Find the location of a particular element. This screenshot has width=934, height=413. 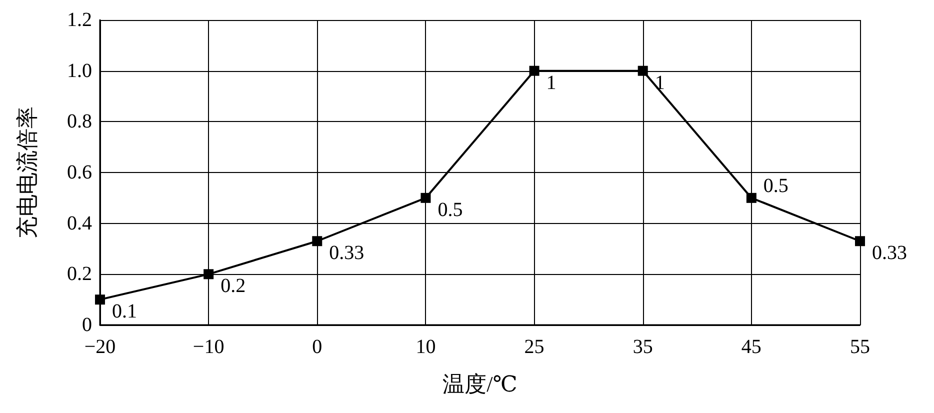

y-tick-label: 1.0 is located at coordinates (79, 71).